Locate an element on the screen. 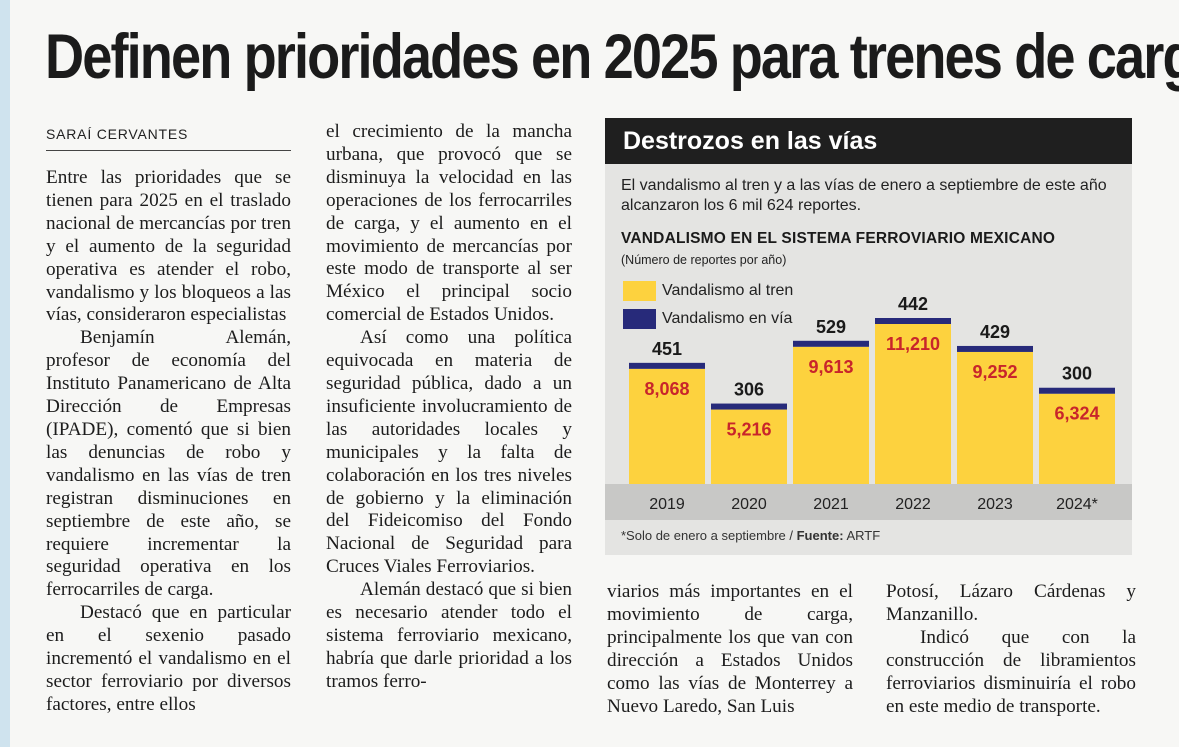 The image size is (1179, 747). data-label-via: 300 is located at coordinates (1077, 374).